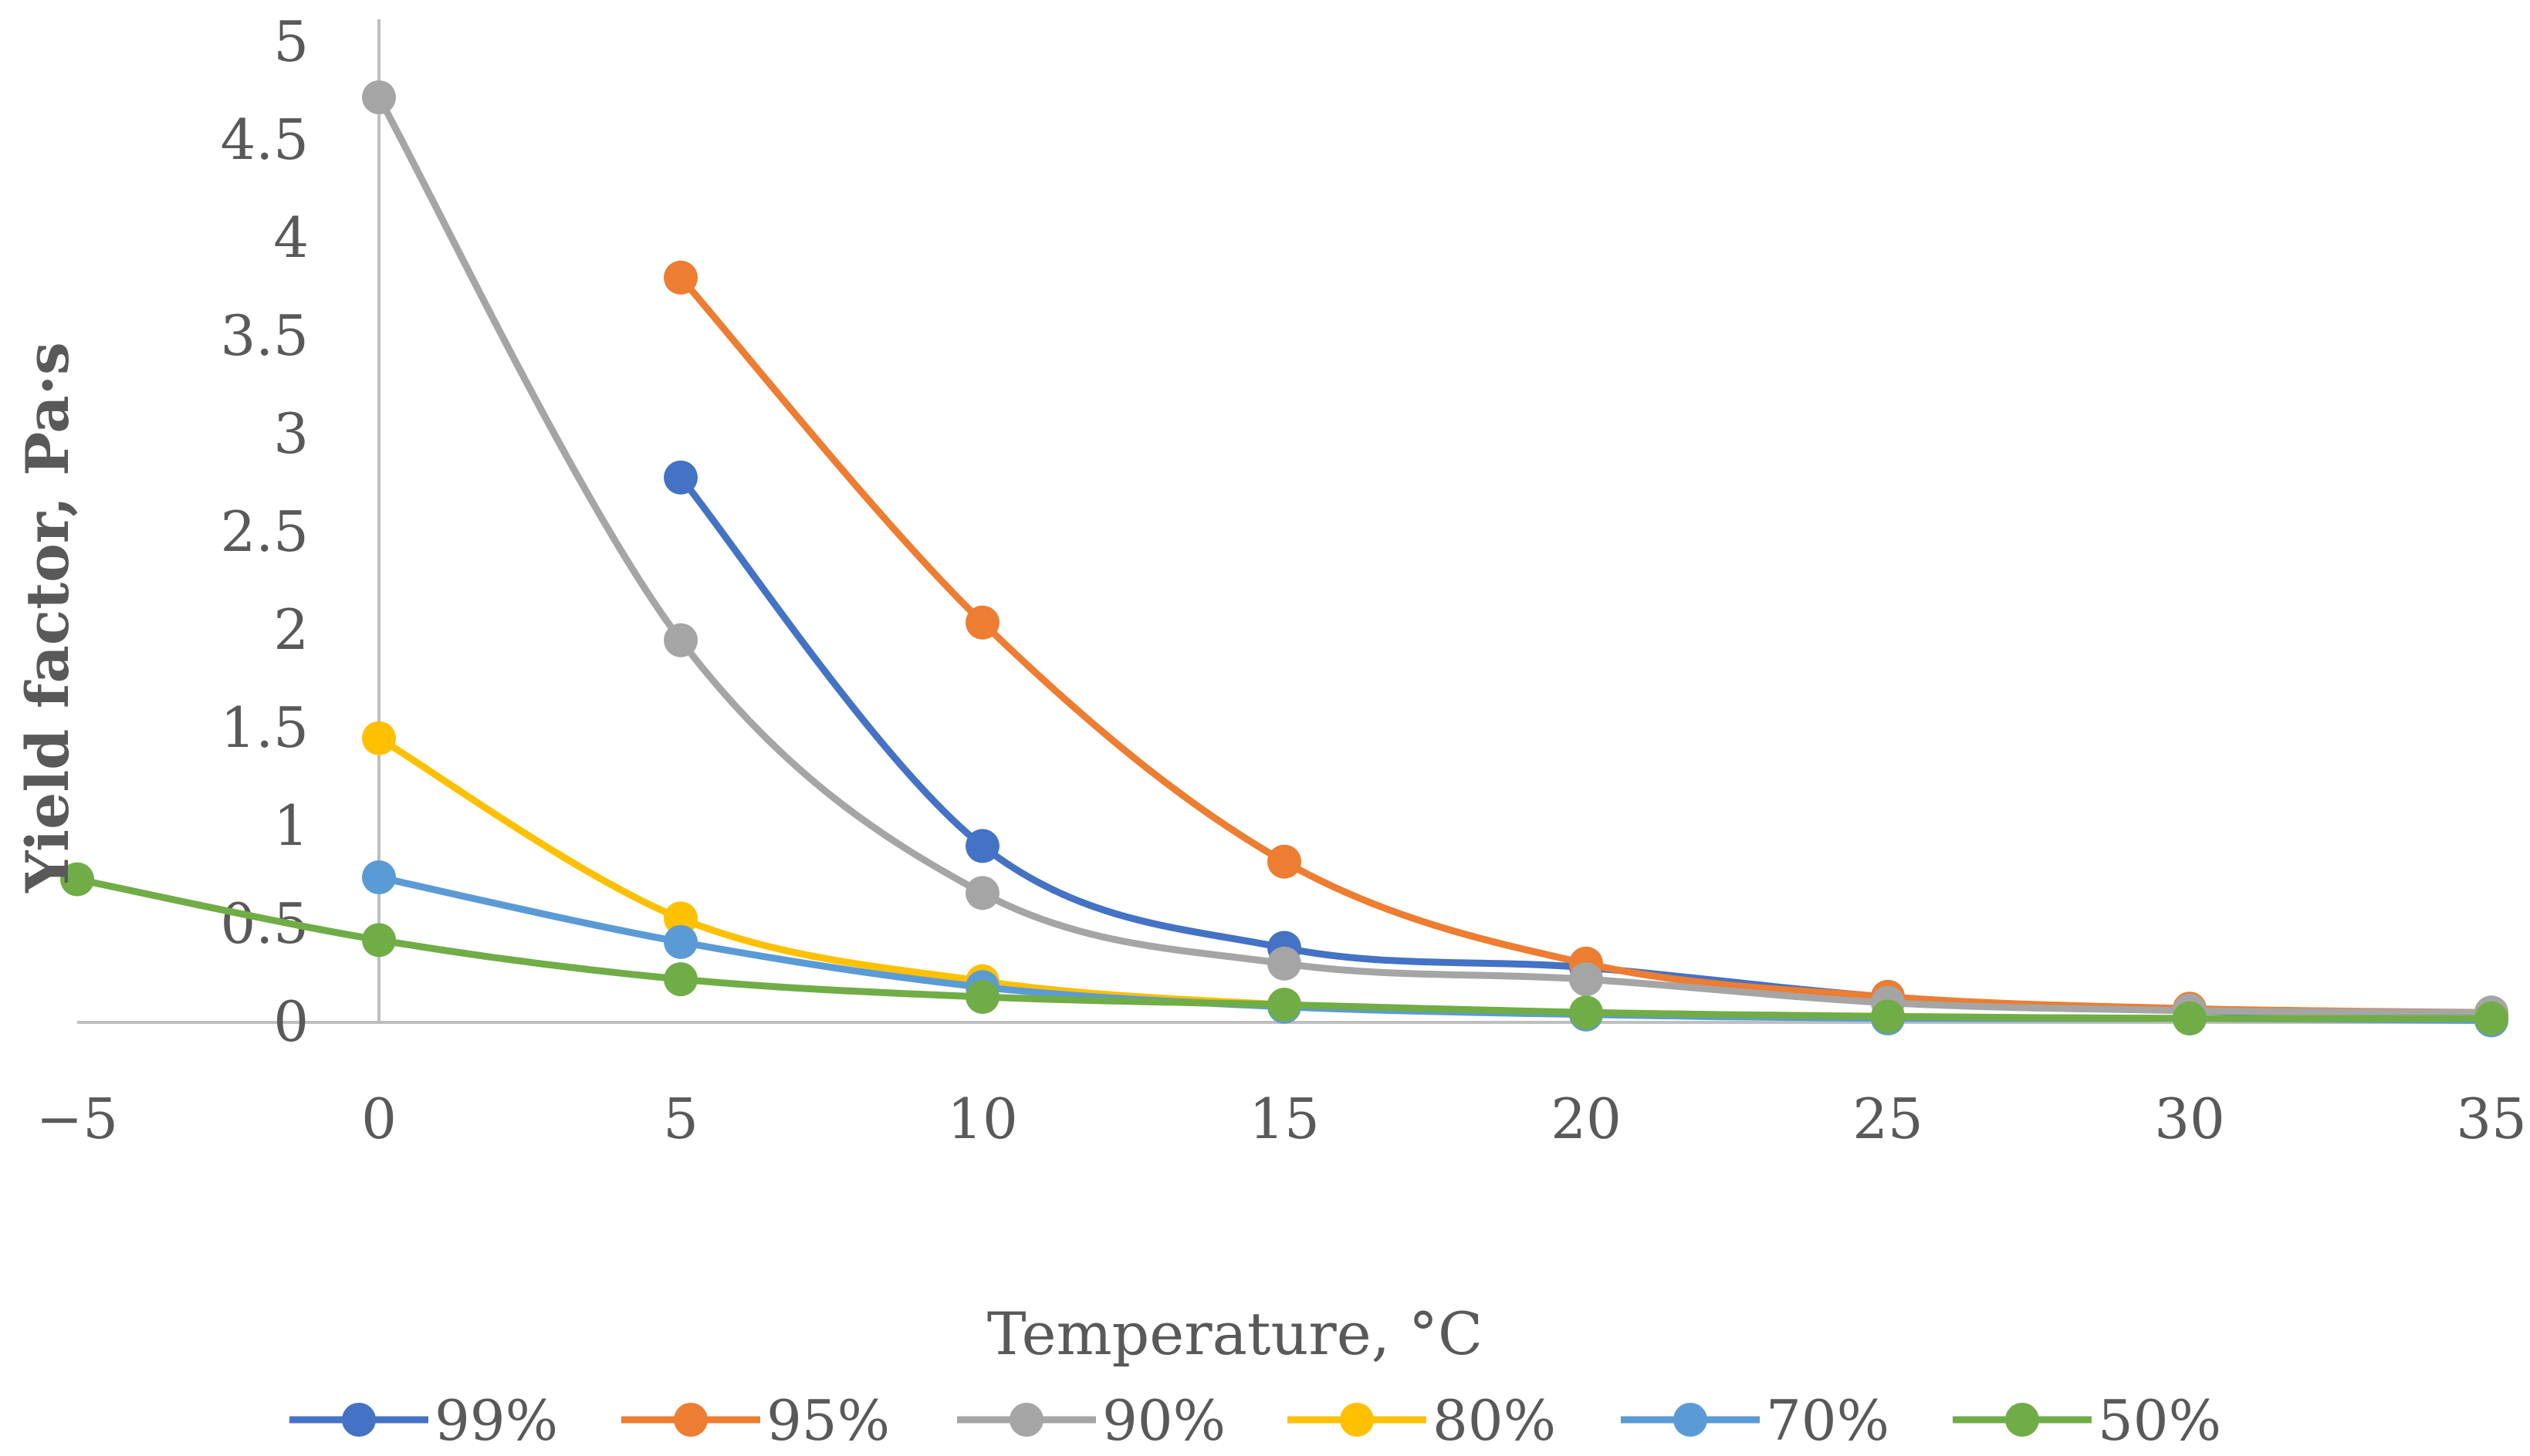  Describe the element at coordinates (291, 237) in the screenshot. I see `y-tick-label: 4` at that location.